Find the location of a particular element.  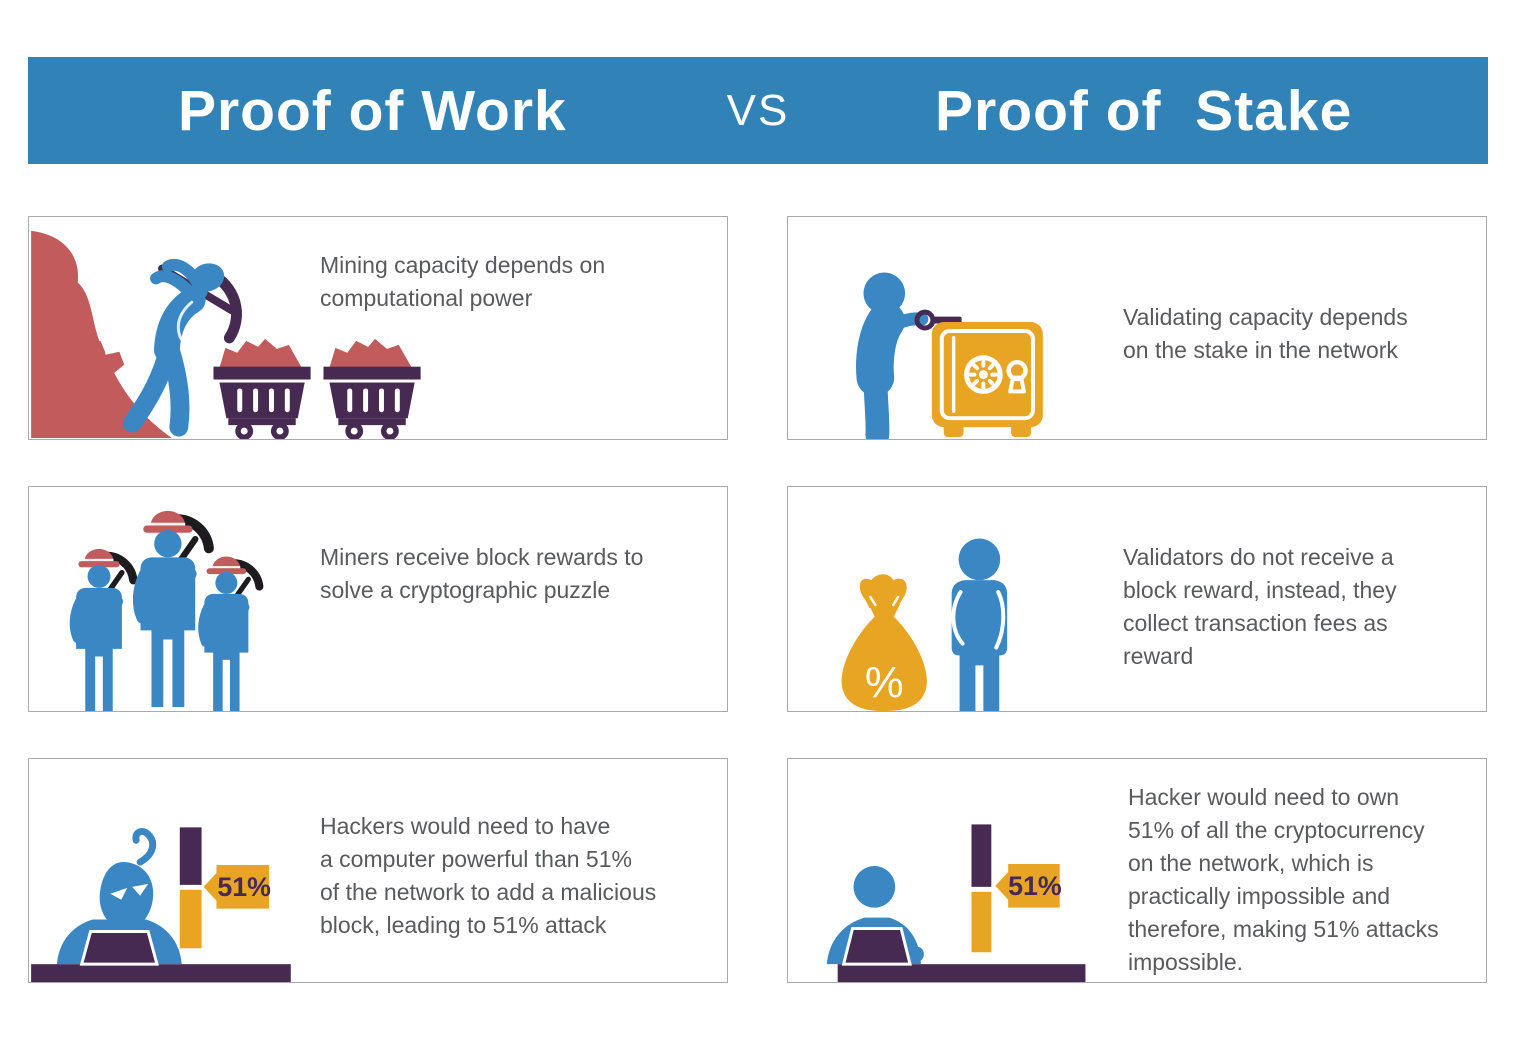

hacker-laptop-icon: 51% is located at coordinates (161, 904).